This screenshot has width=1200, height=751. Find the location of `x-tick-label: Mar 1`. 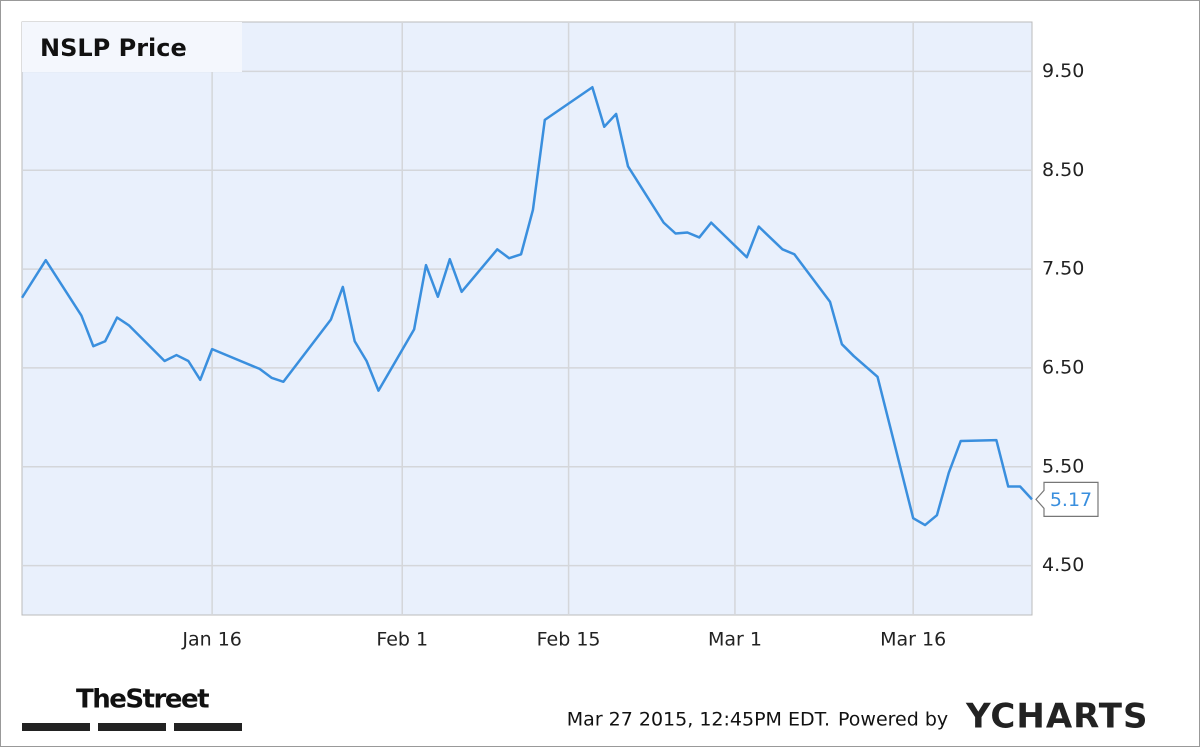

x-tick-label: Mar 1 is located at coordinates (735, 640).